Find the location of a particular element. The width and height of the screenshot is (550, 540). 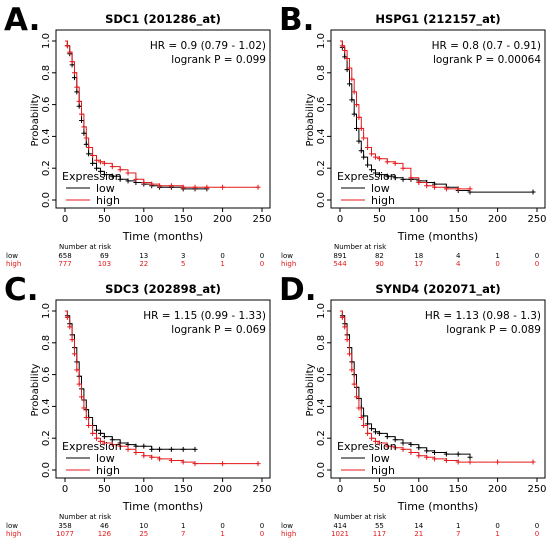

risk-count: 4 is located at coordinates (458, 264).